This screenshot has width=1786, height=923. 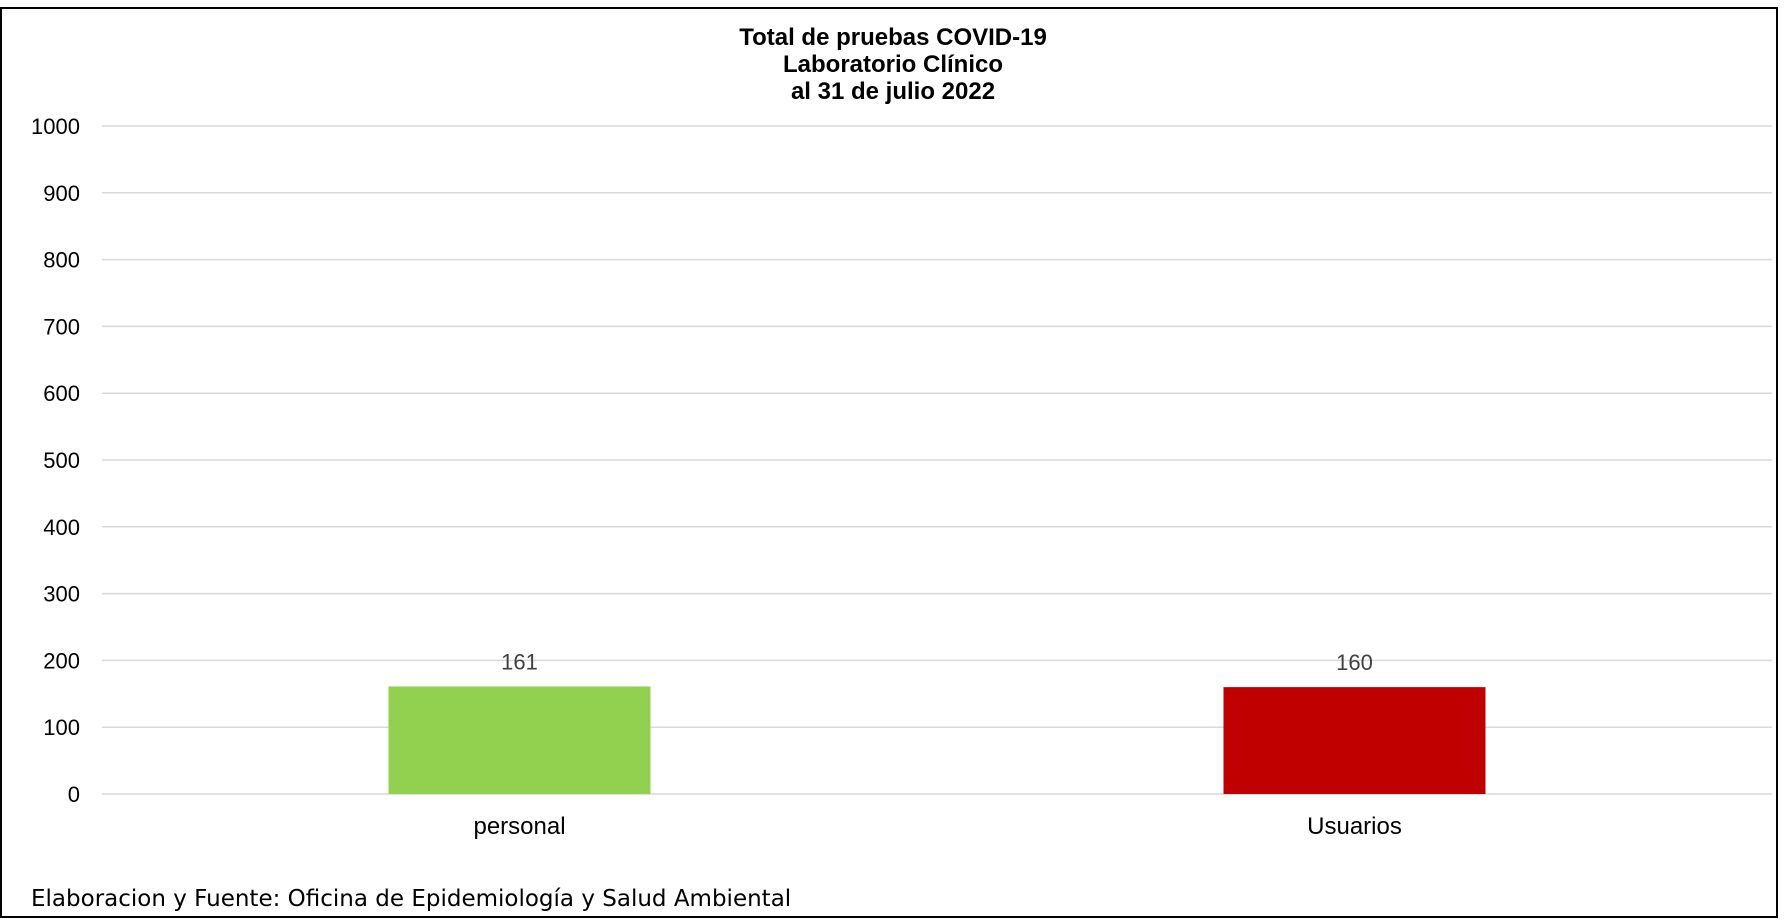 What do you see at coordinates (893, 37) in the screenshot?
I see `chart-title-line-1: Total de pruebas COVID-19` at bounding box center [893, 37].